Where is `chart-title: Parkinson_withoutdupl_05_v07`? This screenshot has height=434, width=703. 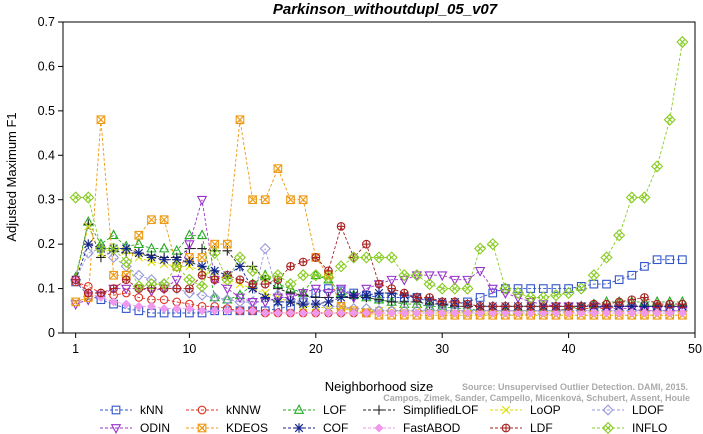
chart-title: Parkinson_withoutdupl_05_v07 is located at coordinates (385, 9).